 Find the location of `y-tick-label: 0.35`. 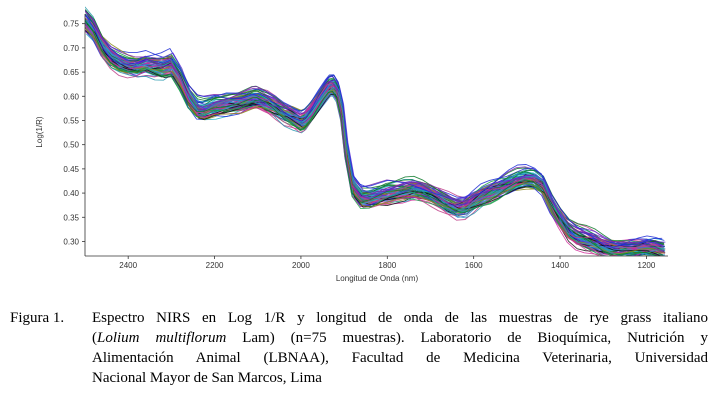

y-tick-label: 0.35 is located at coordinates (71, 217).